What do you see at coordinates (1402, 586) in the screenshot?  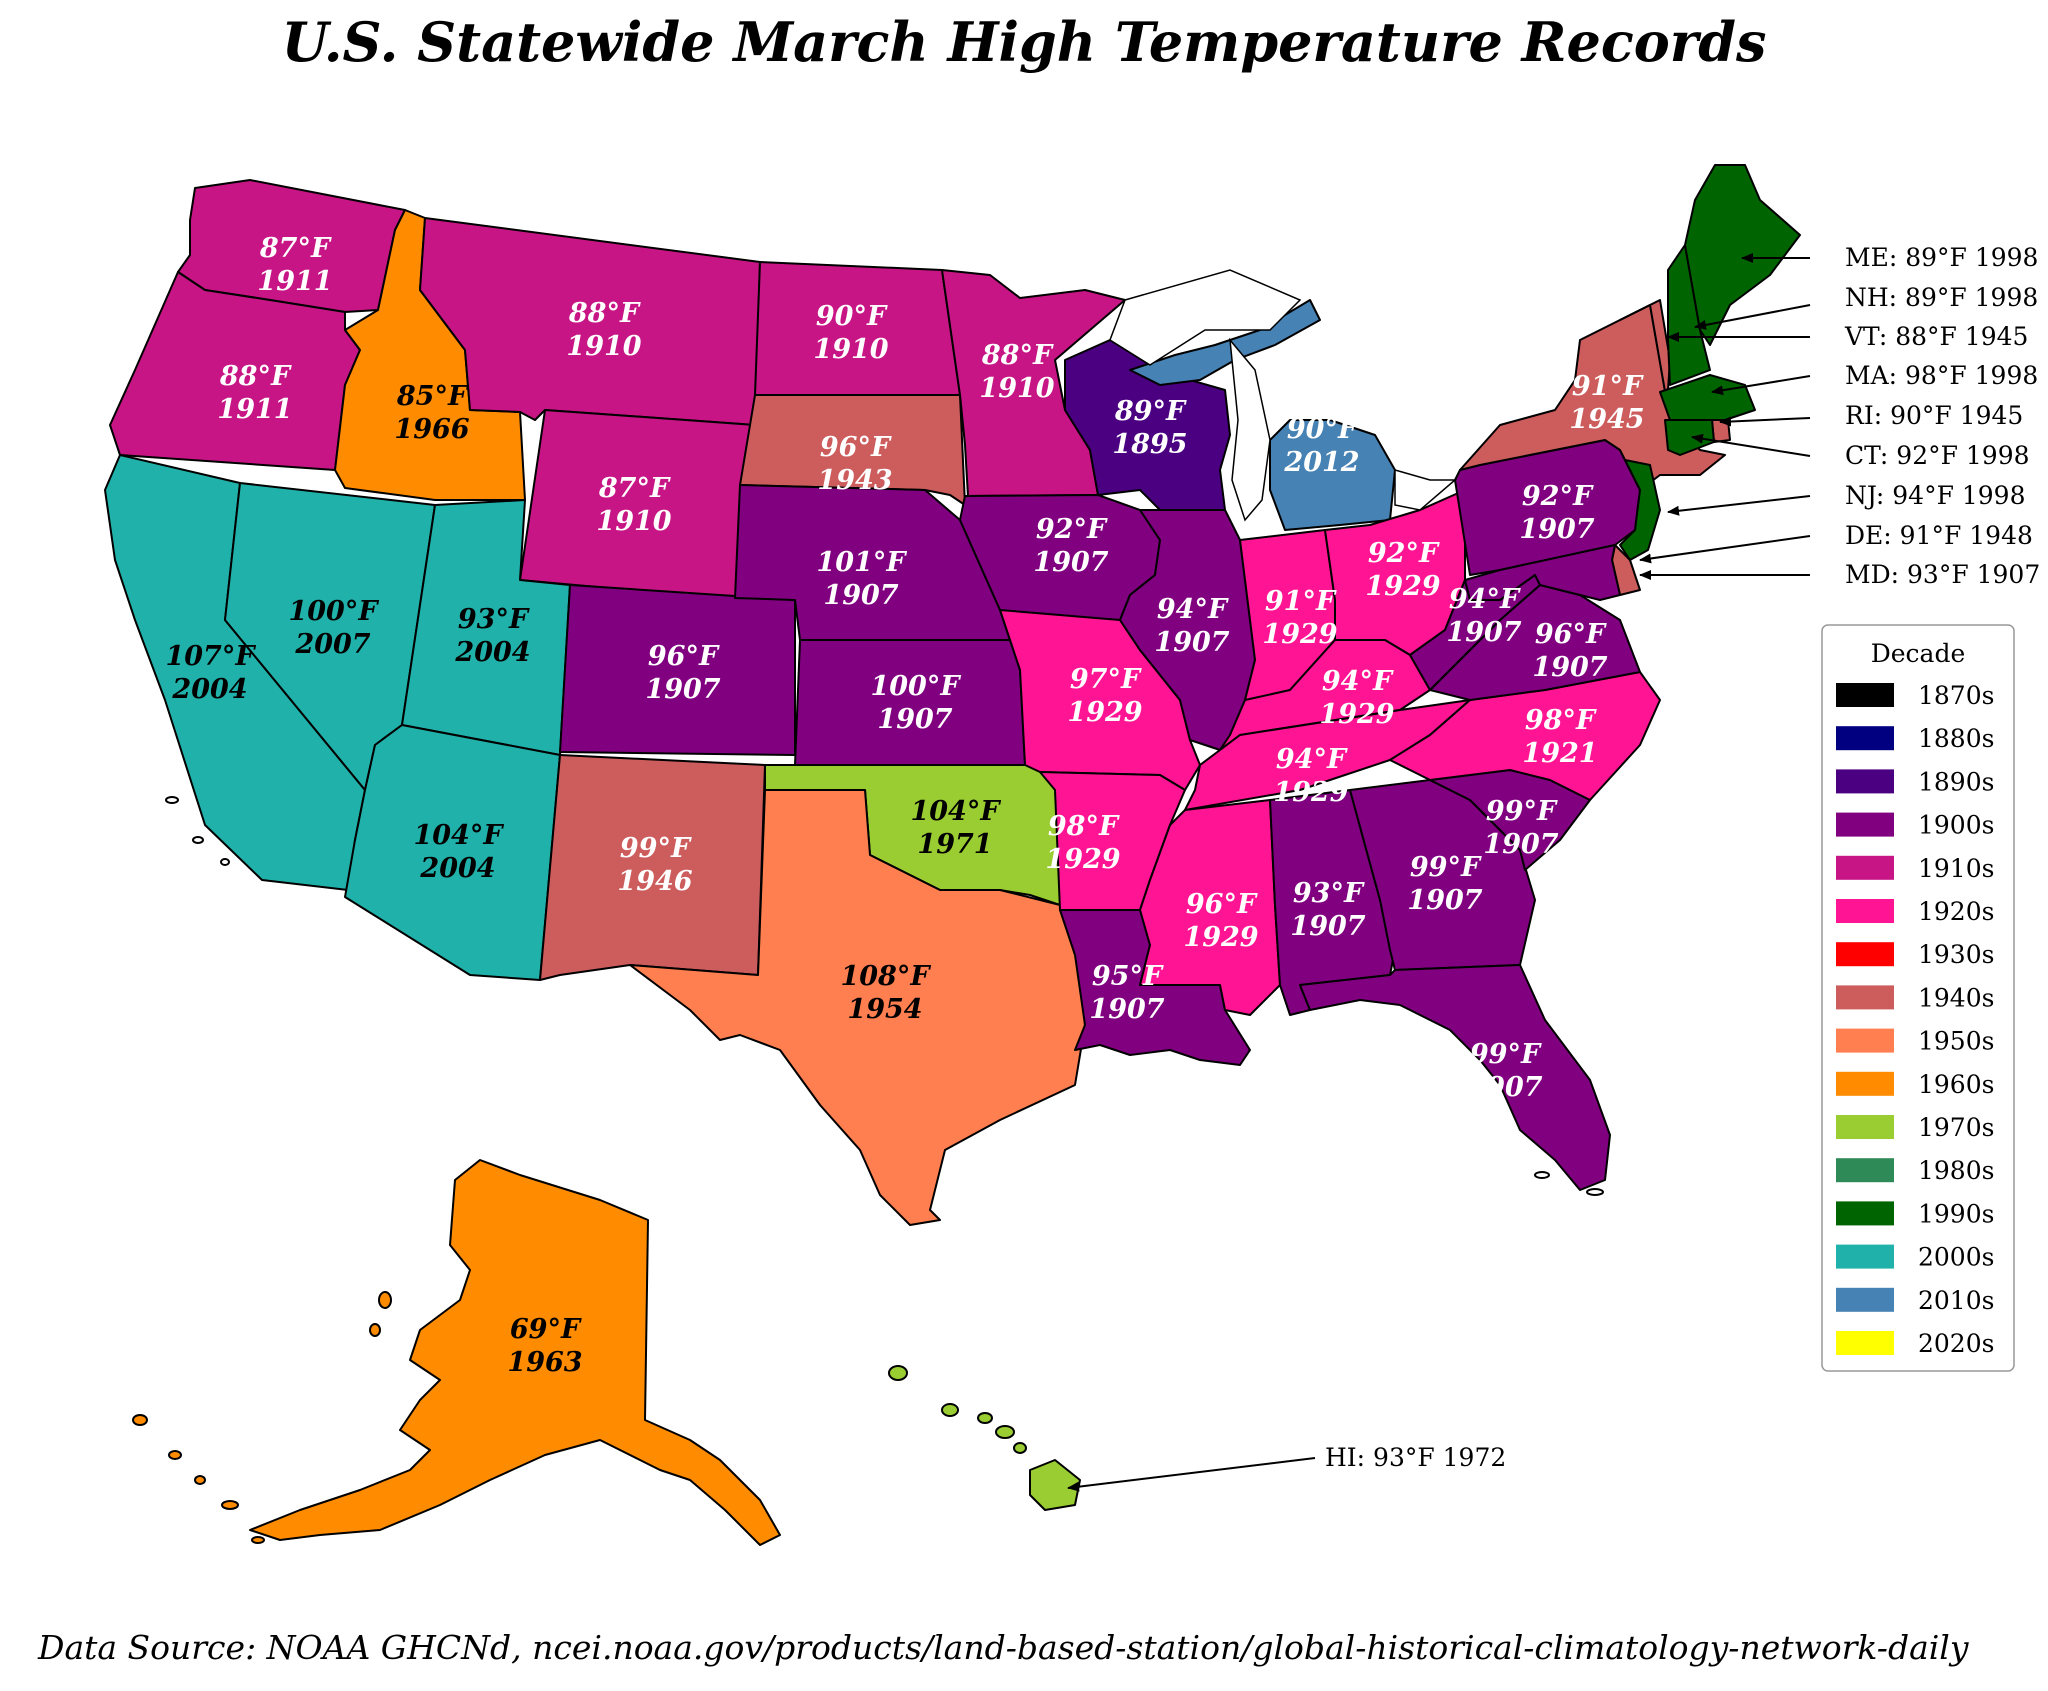 I see `label-oh-year: 1929` at bounding box center [1402, 586].